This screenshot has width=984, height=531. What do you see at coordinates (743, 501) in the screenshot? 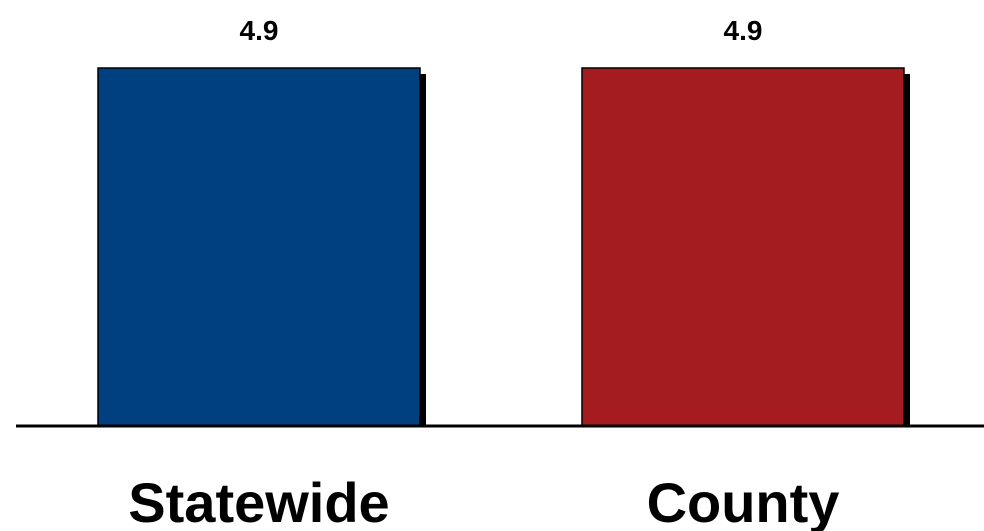
I see `category-label-county: County` at bounding box center [743, 501].